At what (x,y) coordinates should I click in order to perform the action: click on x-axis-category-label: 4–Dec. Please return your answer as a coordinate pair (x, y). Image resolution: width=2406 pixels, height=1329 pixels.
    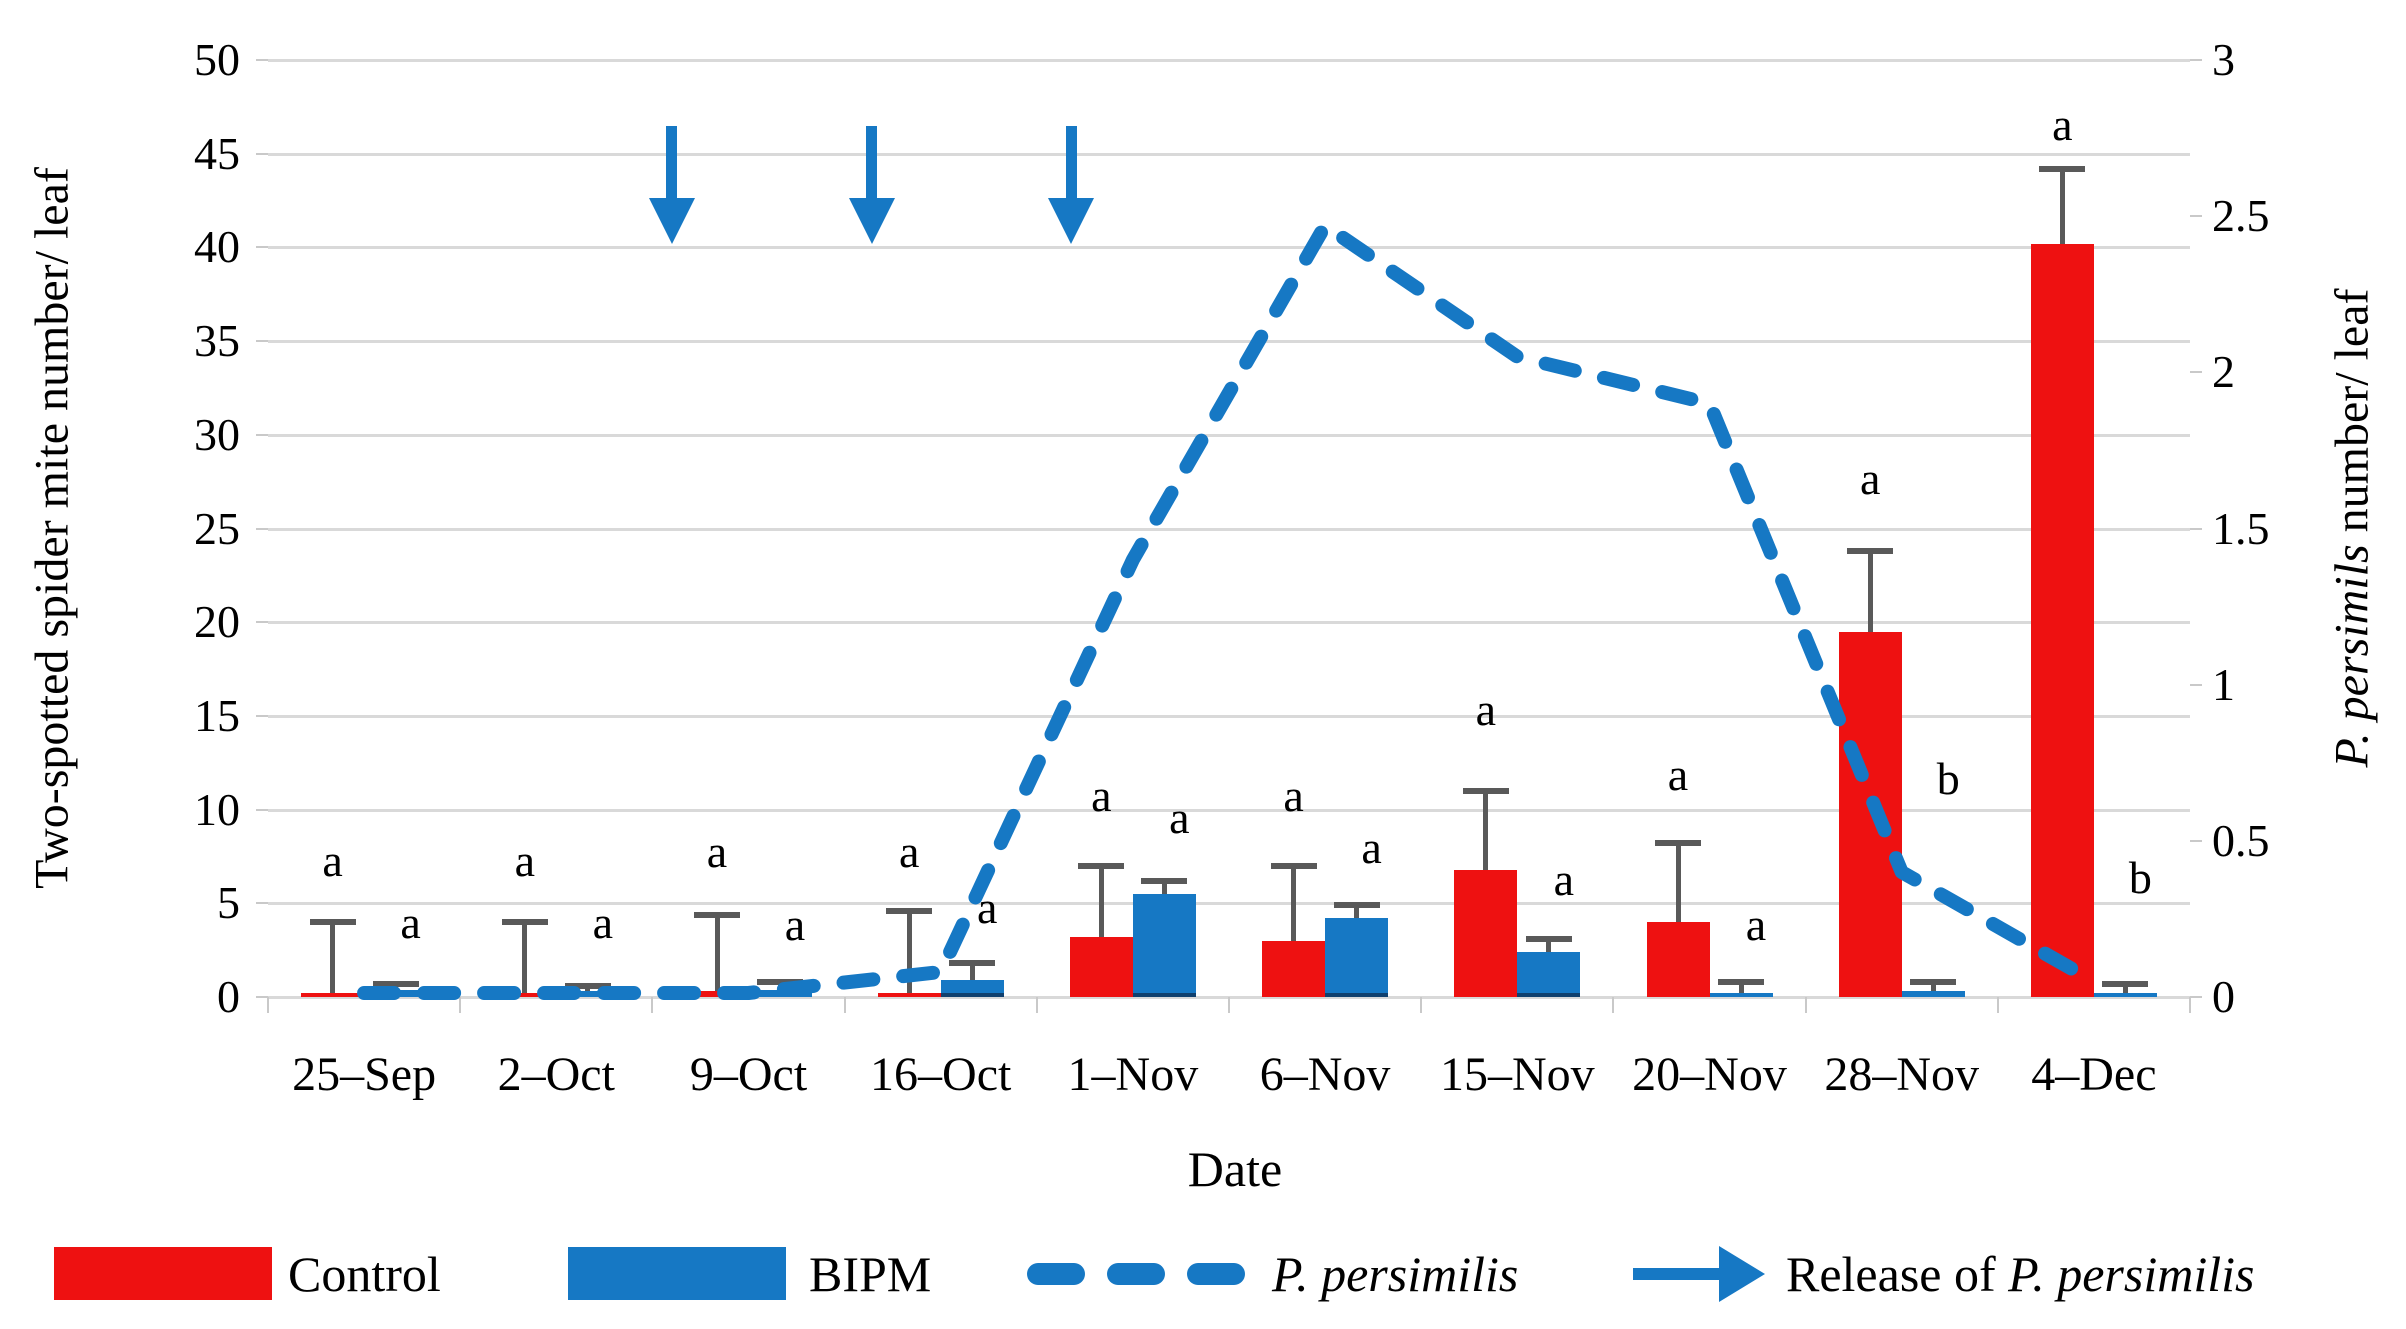
    Looking at the image, I should click on (2094, 1074).